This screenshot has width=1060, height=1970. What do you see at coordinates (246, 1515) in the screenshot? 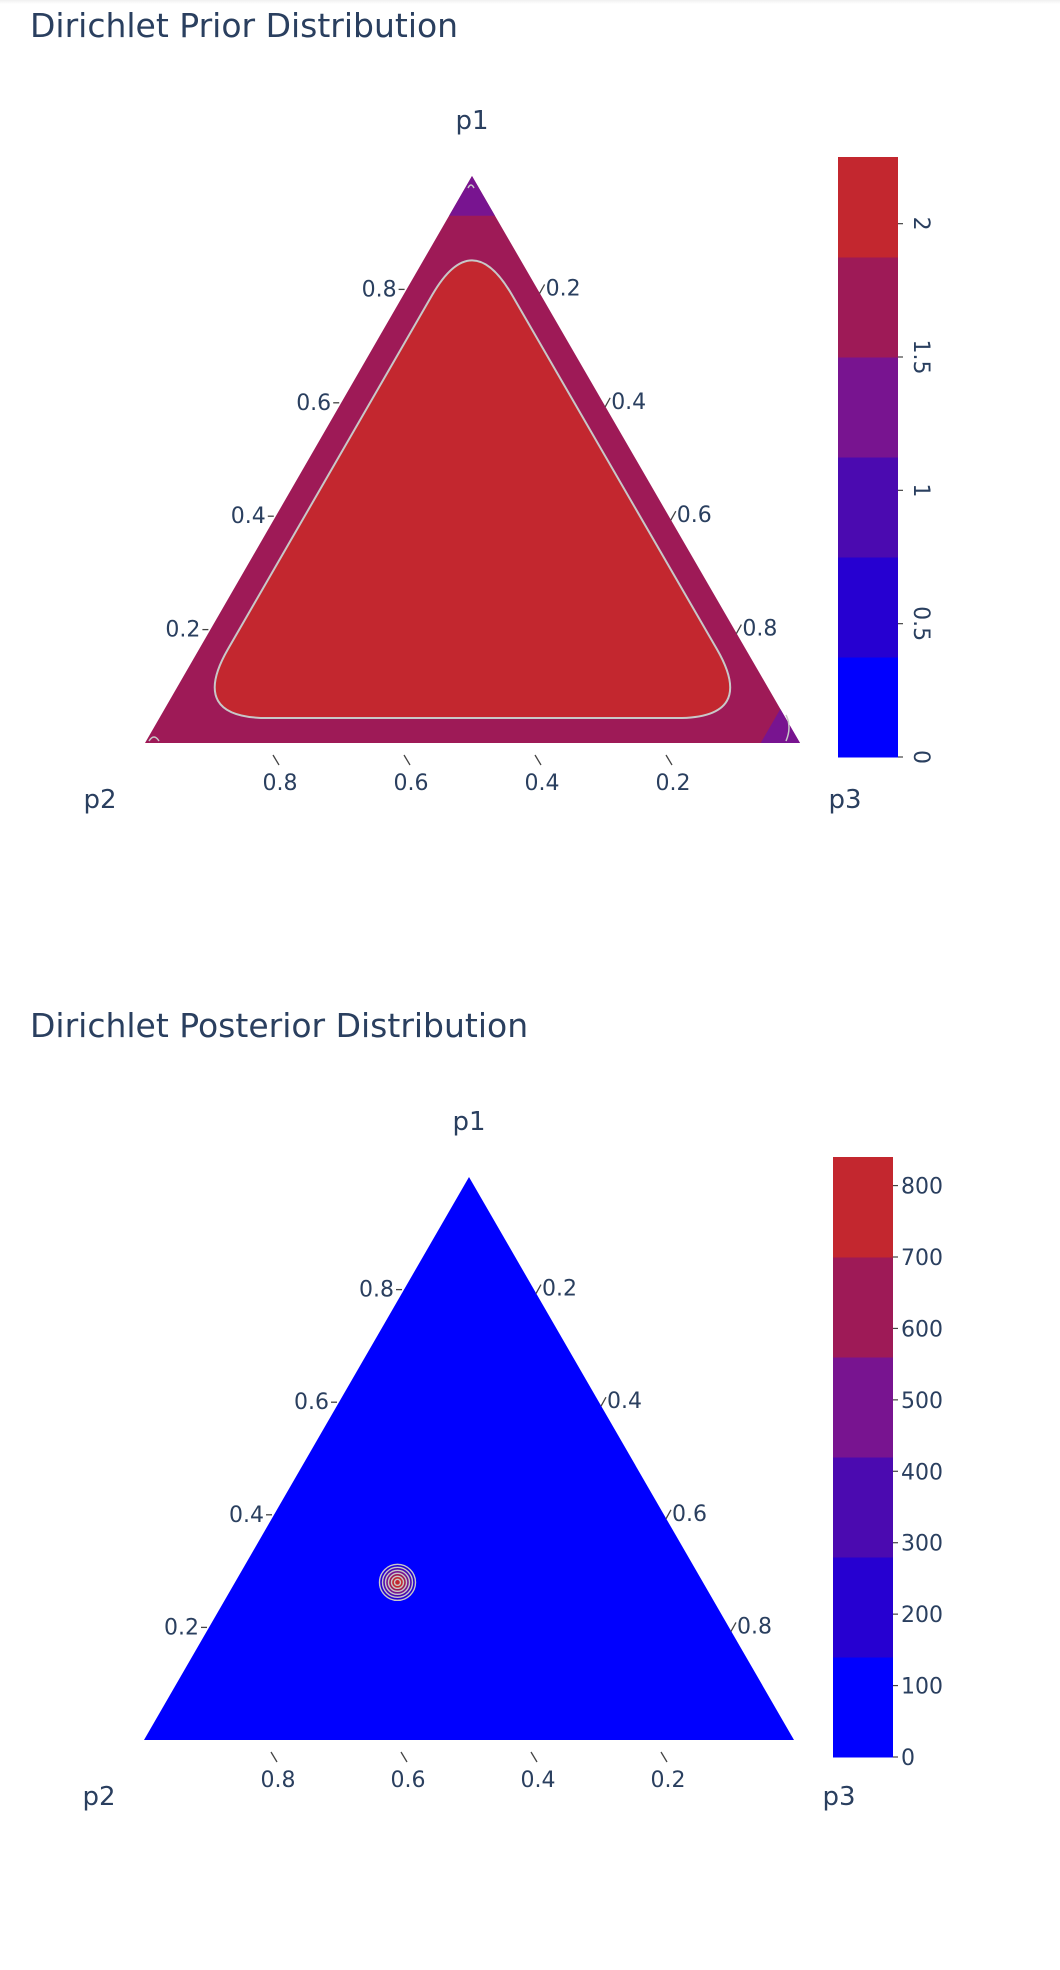
I see `posterior-a-axis-tick-label: 0.4` at bounding box center [246, 1515].